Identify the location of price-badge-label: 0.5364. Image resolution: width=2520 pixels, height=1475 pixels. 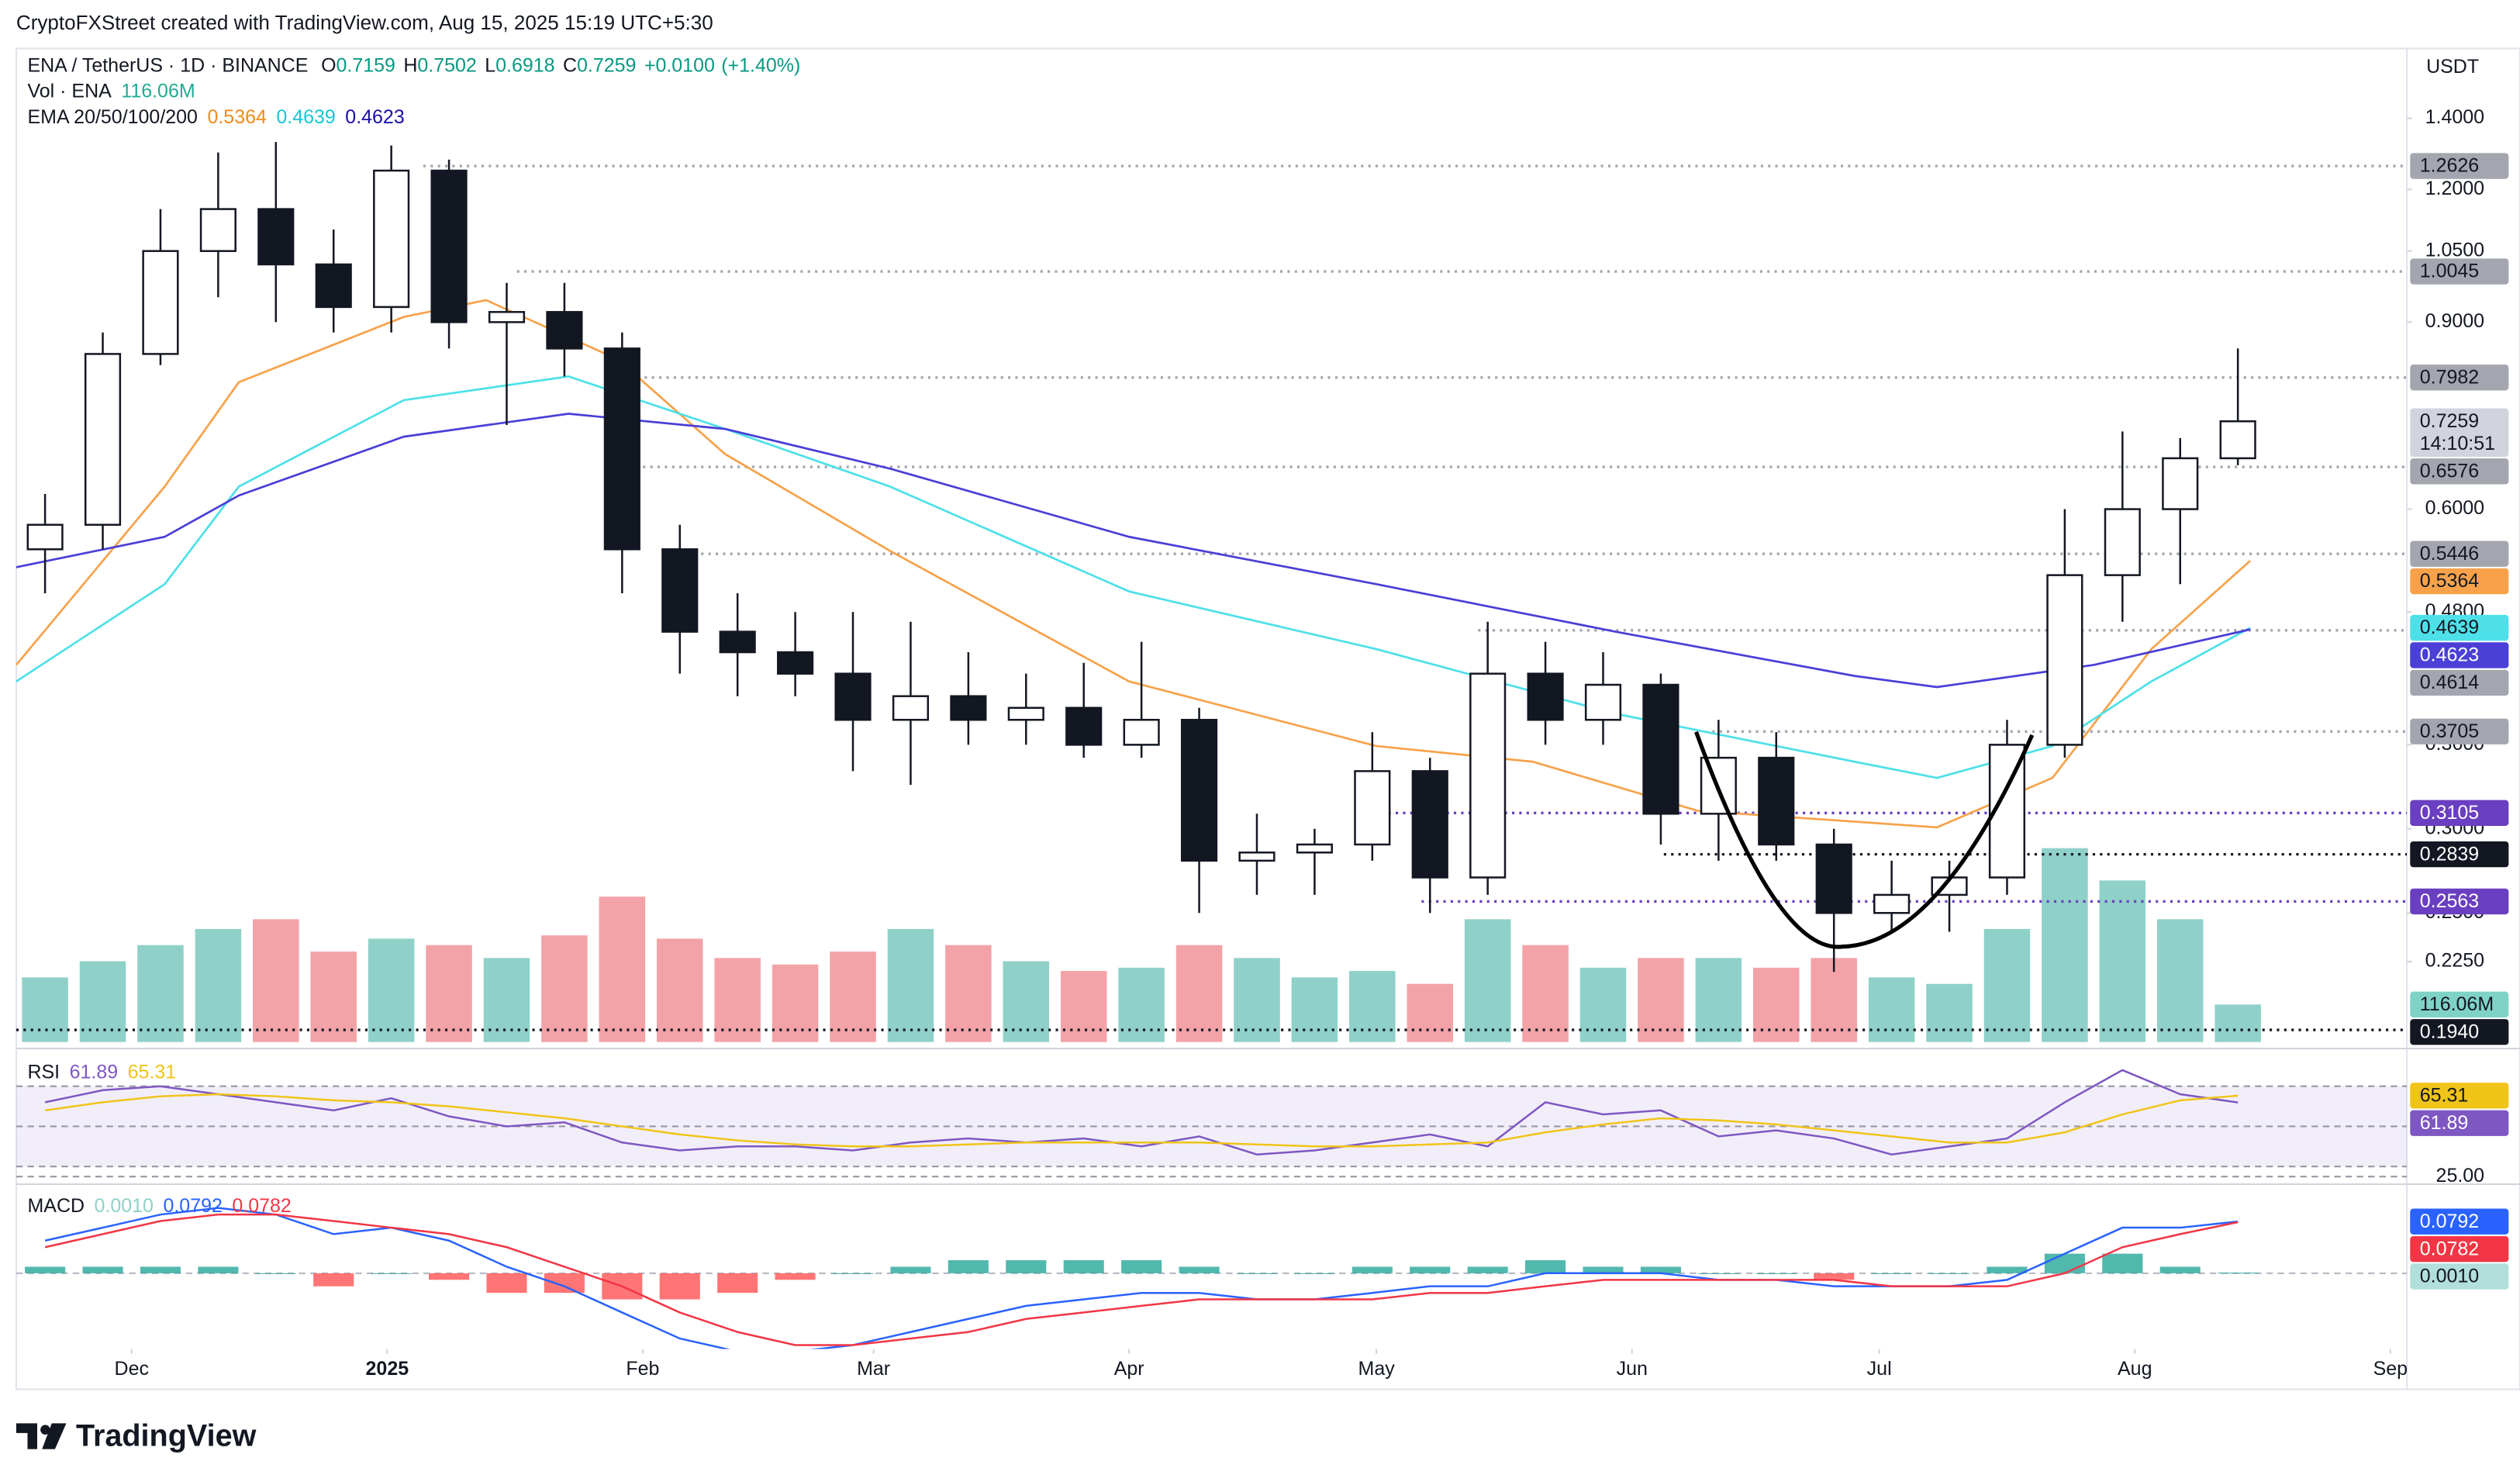
(2450, 581).